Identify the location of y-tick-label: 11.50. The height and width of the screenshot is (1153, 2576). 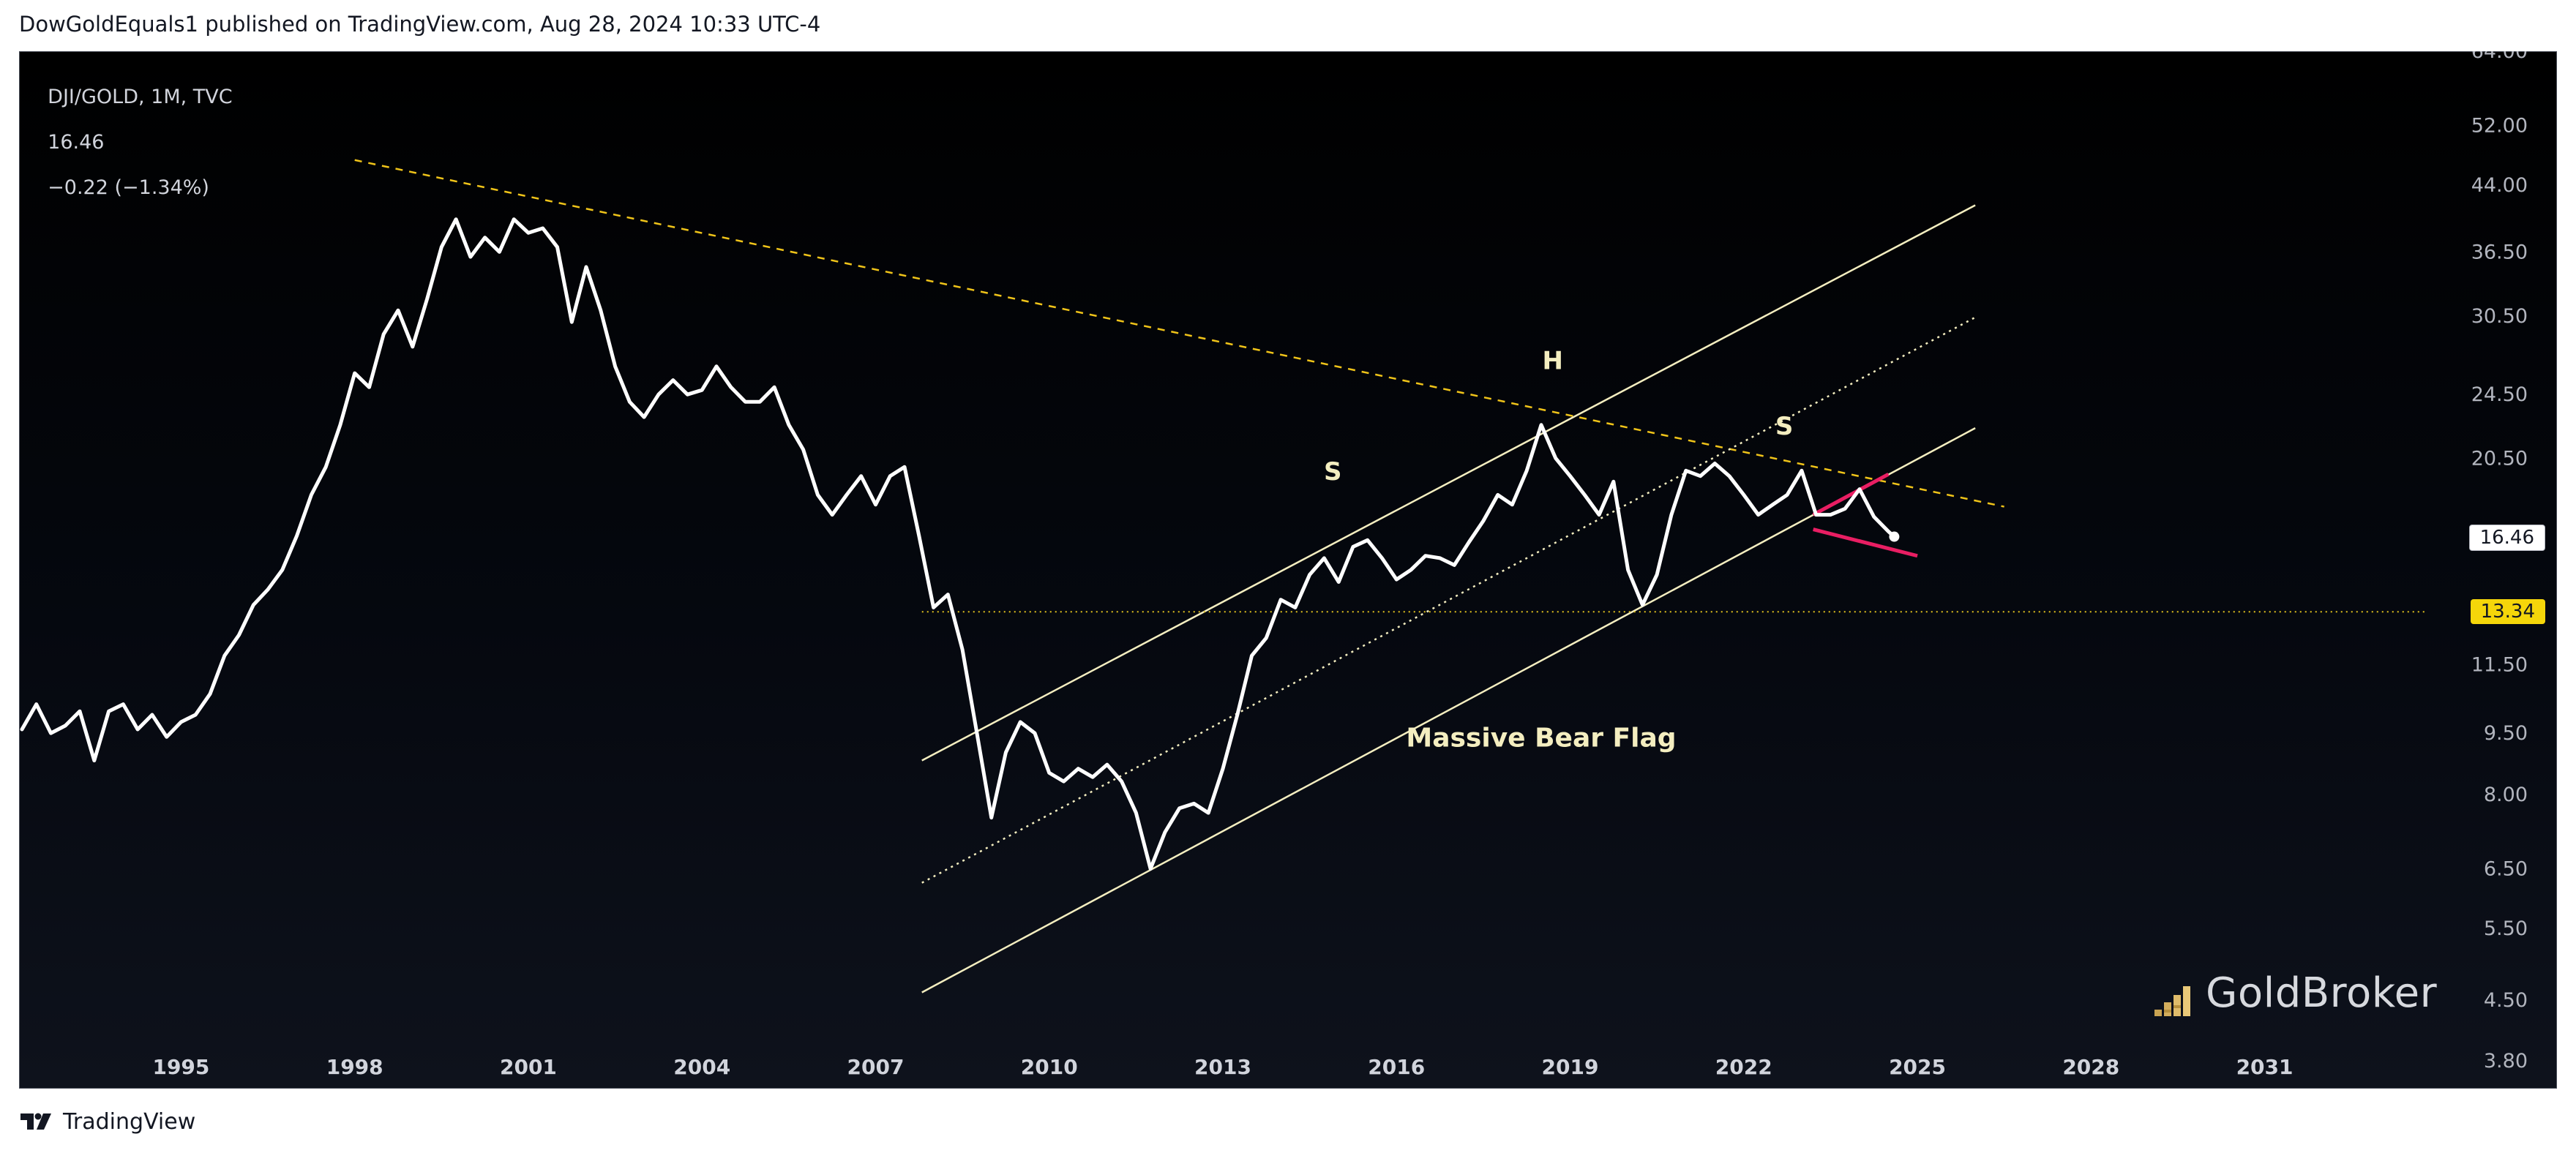
(2499, 665).